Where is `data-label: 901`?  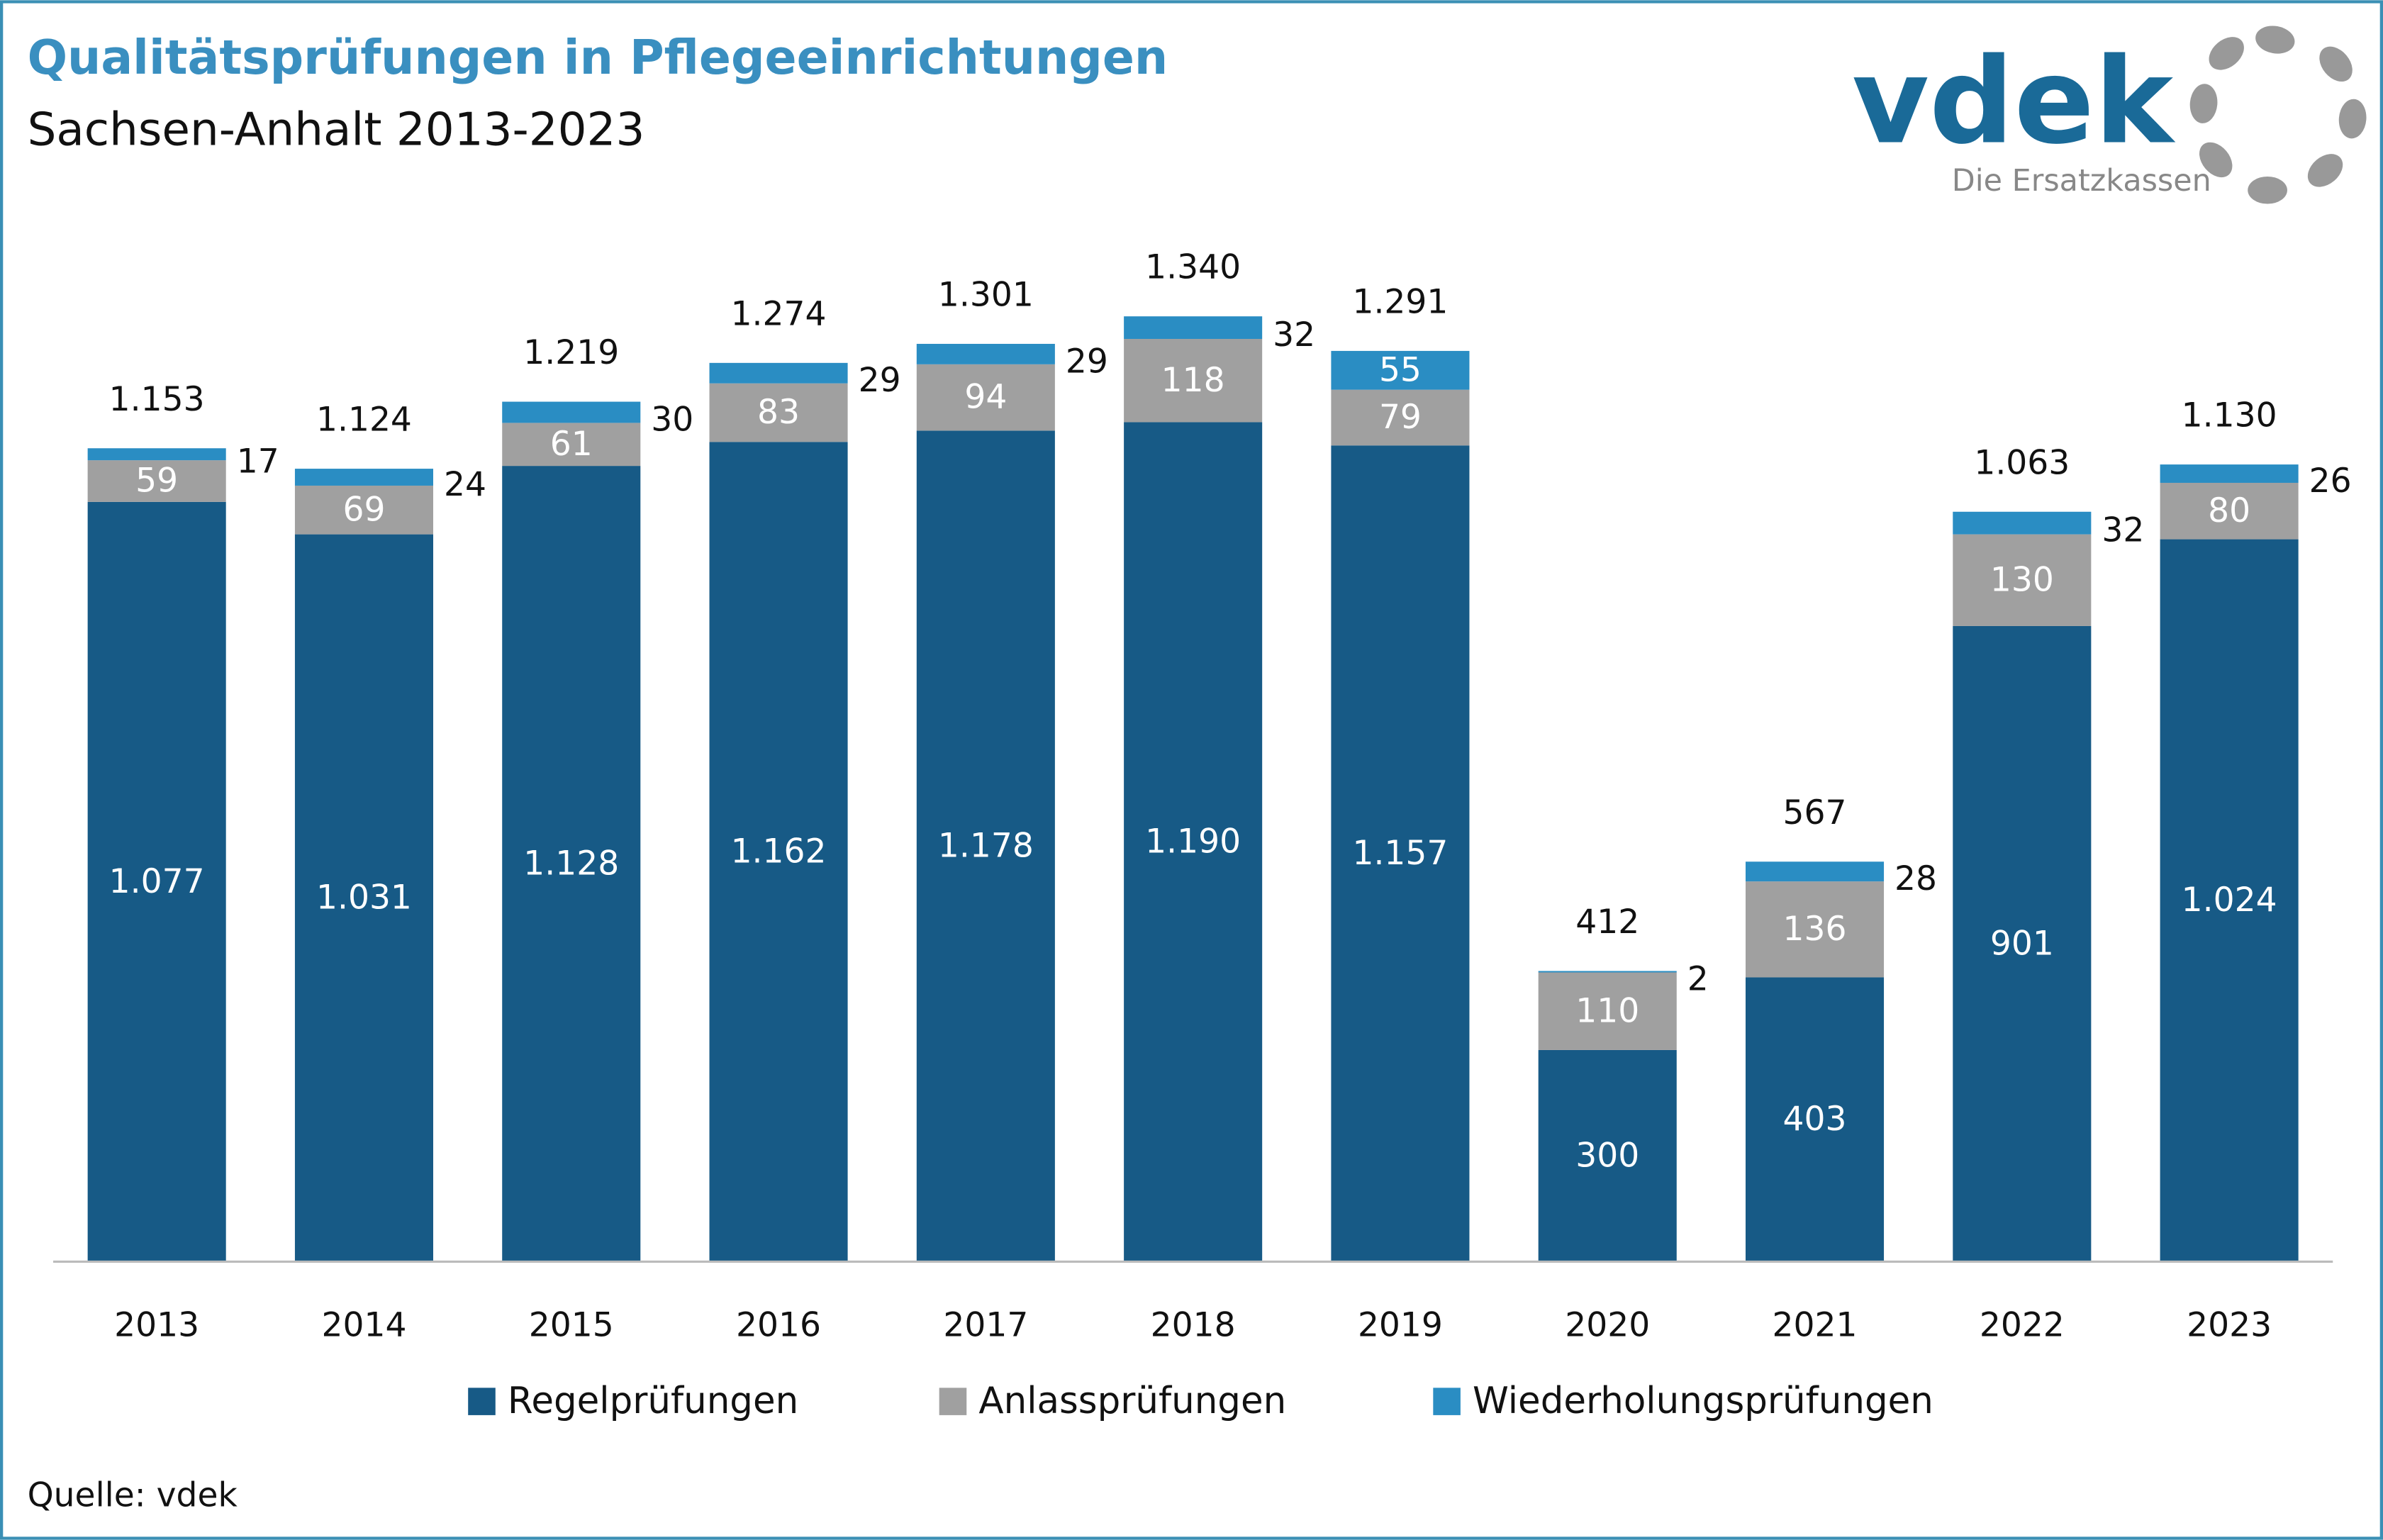 data-label: 901 is located at coordinates (2022, 943).